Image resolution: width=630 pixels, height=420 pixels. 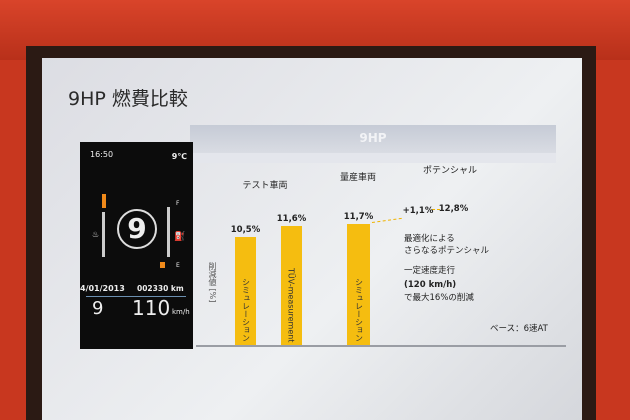 What do you see at coordinates (168, 232) in the screenshot?
I see `fuel-gauge` at bounding box center [168, 232].